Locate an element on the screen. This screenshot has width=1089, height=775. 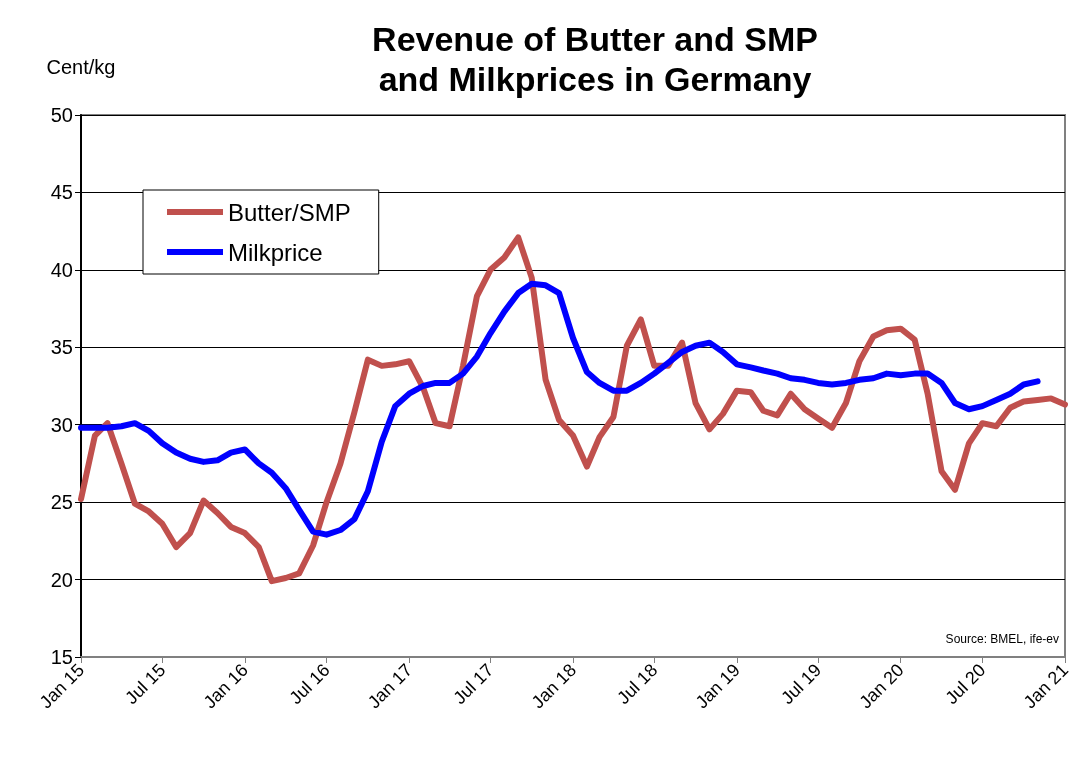
y-tick-label: 50 is located at coordinates (61, 115).